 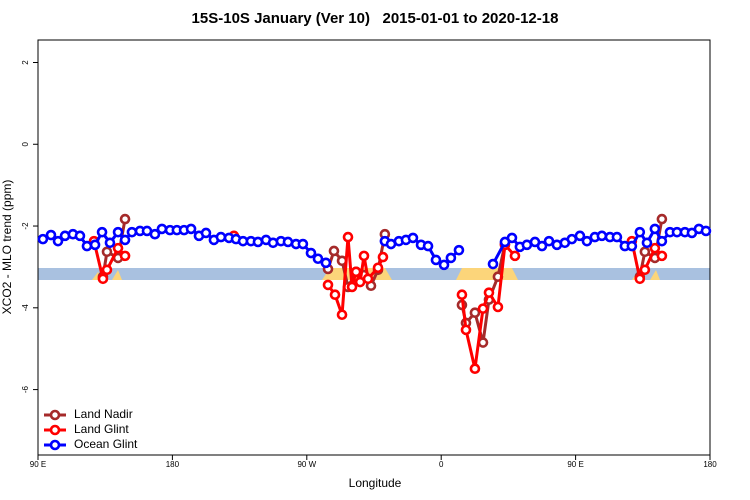 What do you see at coordinates (25, 308) in the screenshot?
I see `y-tick-label: -4` at bounding box center [25, 308].